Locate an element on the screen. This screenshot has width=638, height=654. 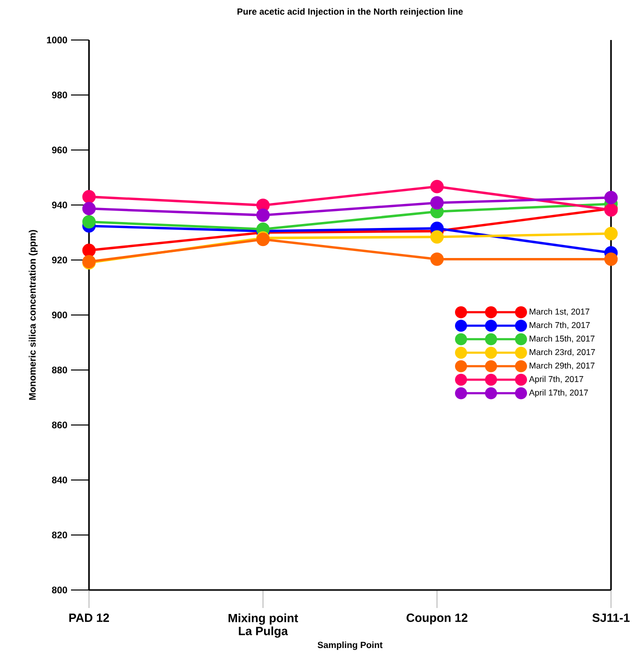
y-tick-label: 920 is located at coordinates (60, 260).